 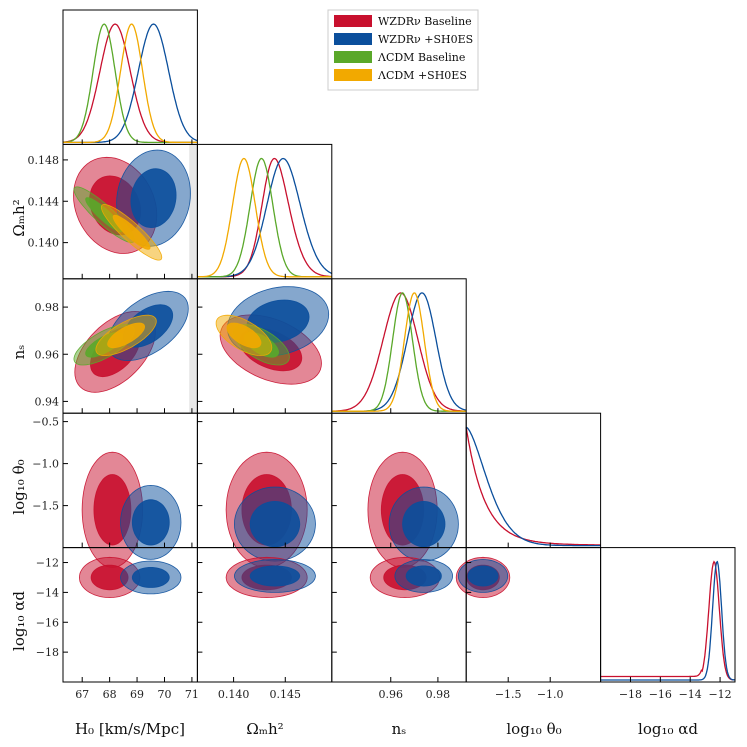 I want to click on xtick-label-ns-1: 0.98, so click(x=438, y=694).